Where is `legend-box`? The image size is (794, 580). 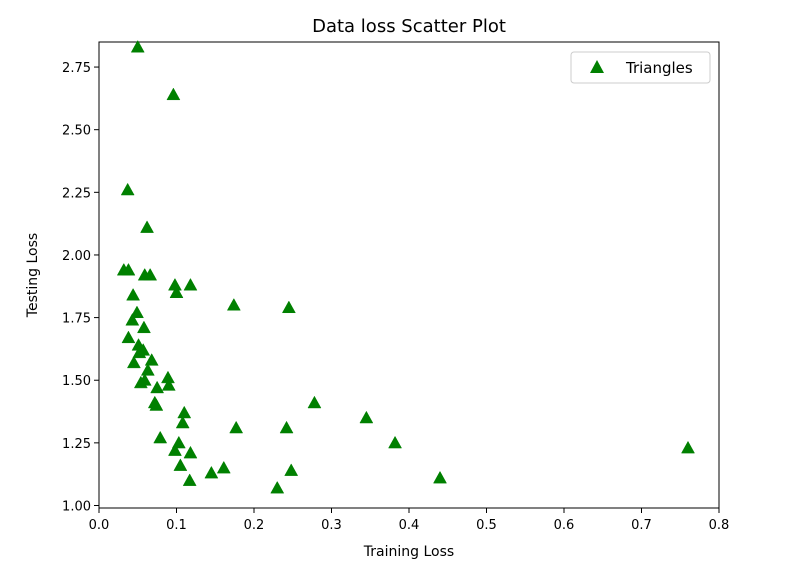
legend-box is located at coordinates (640, 67).